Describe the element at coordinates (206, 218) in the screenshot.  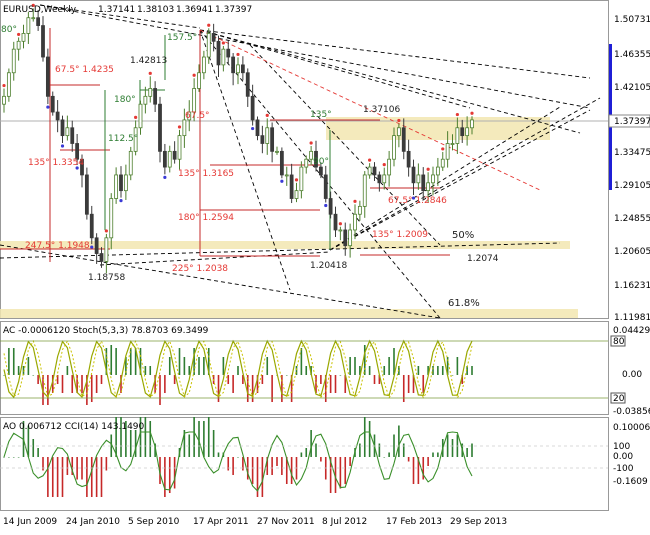
I see `annotation-180-12594: 180° 1.2594` at that location.